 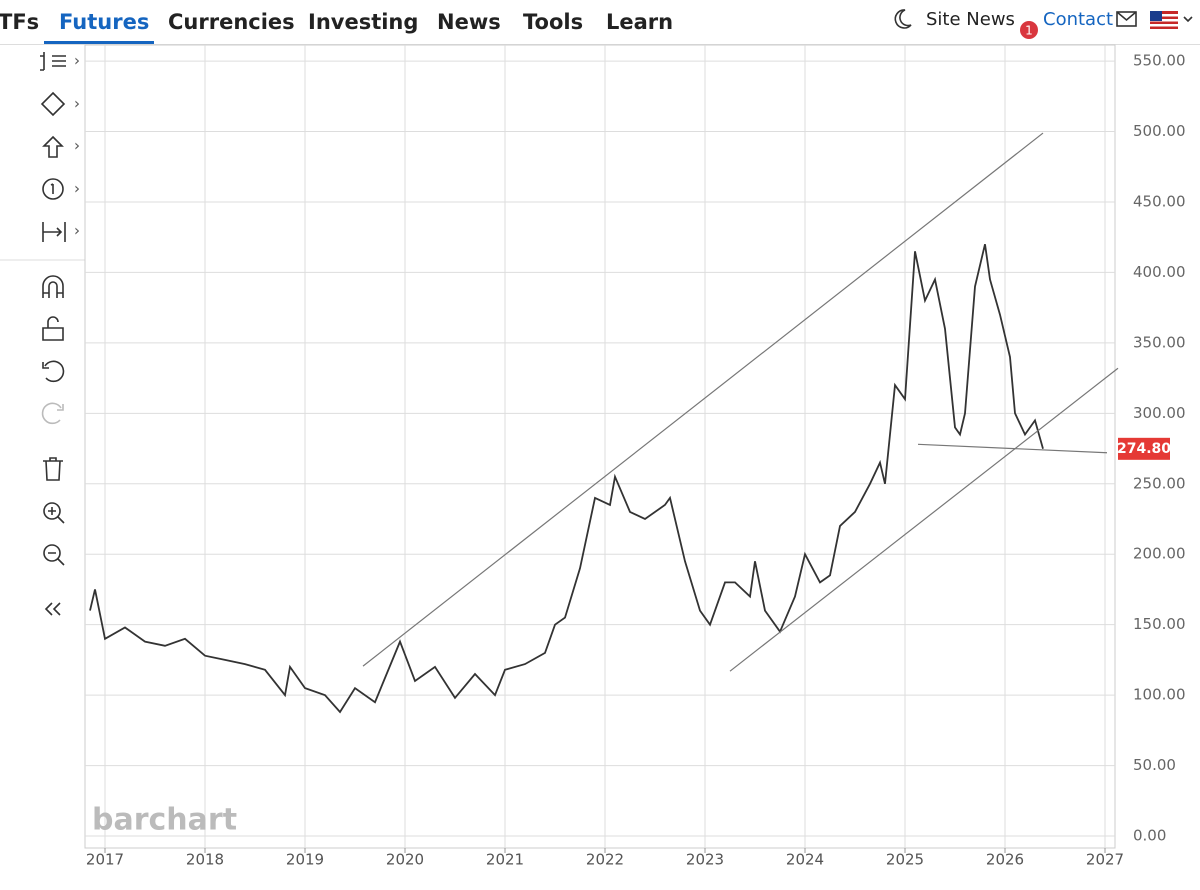 What do you see at coordinates (1188, 19) in the screenshot?
I see `flag-caret` at bounding box center [1188, 19].